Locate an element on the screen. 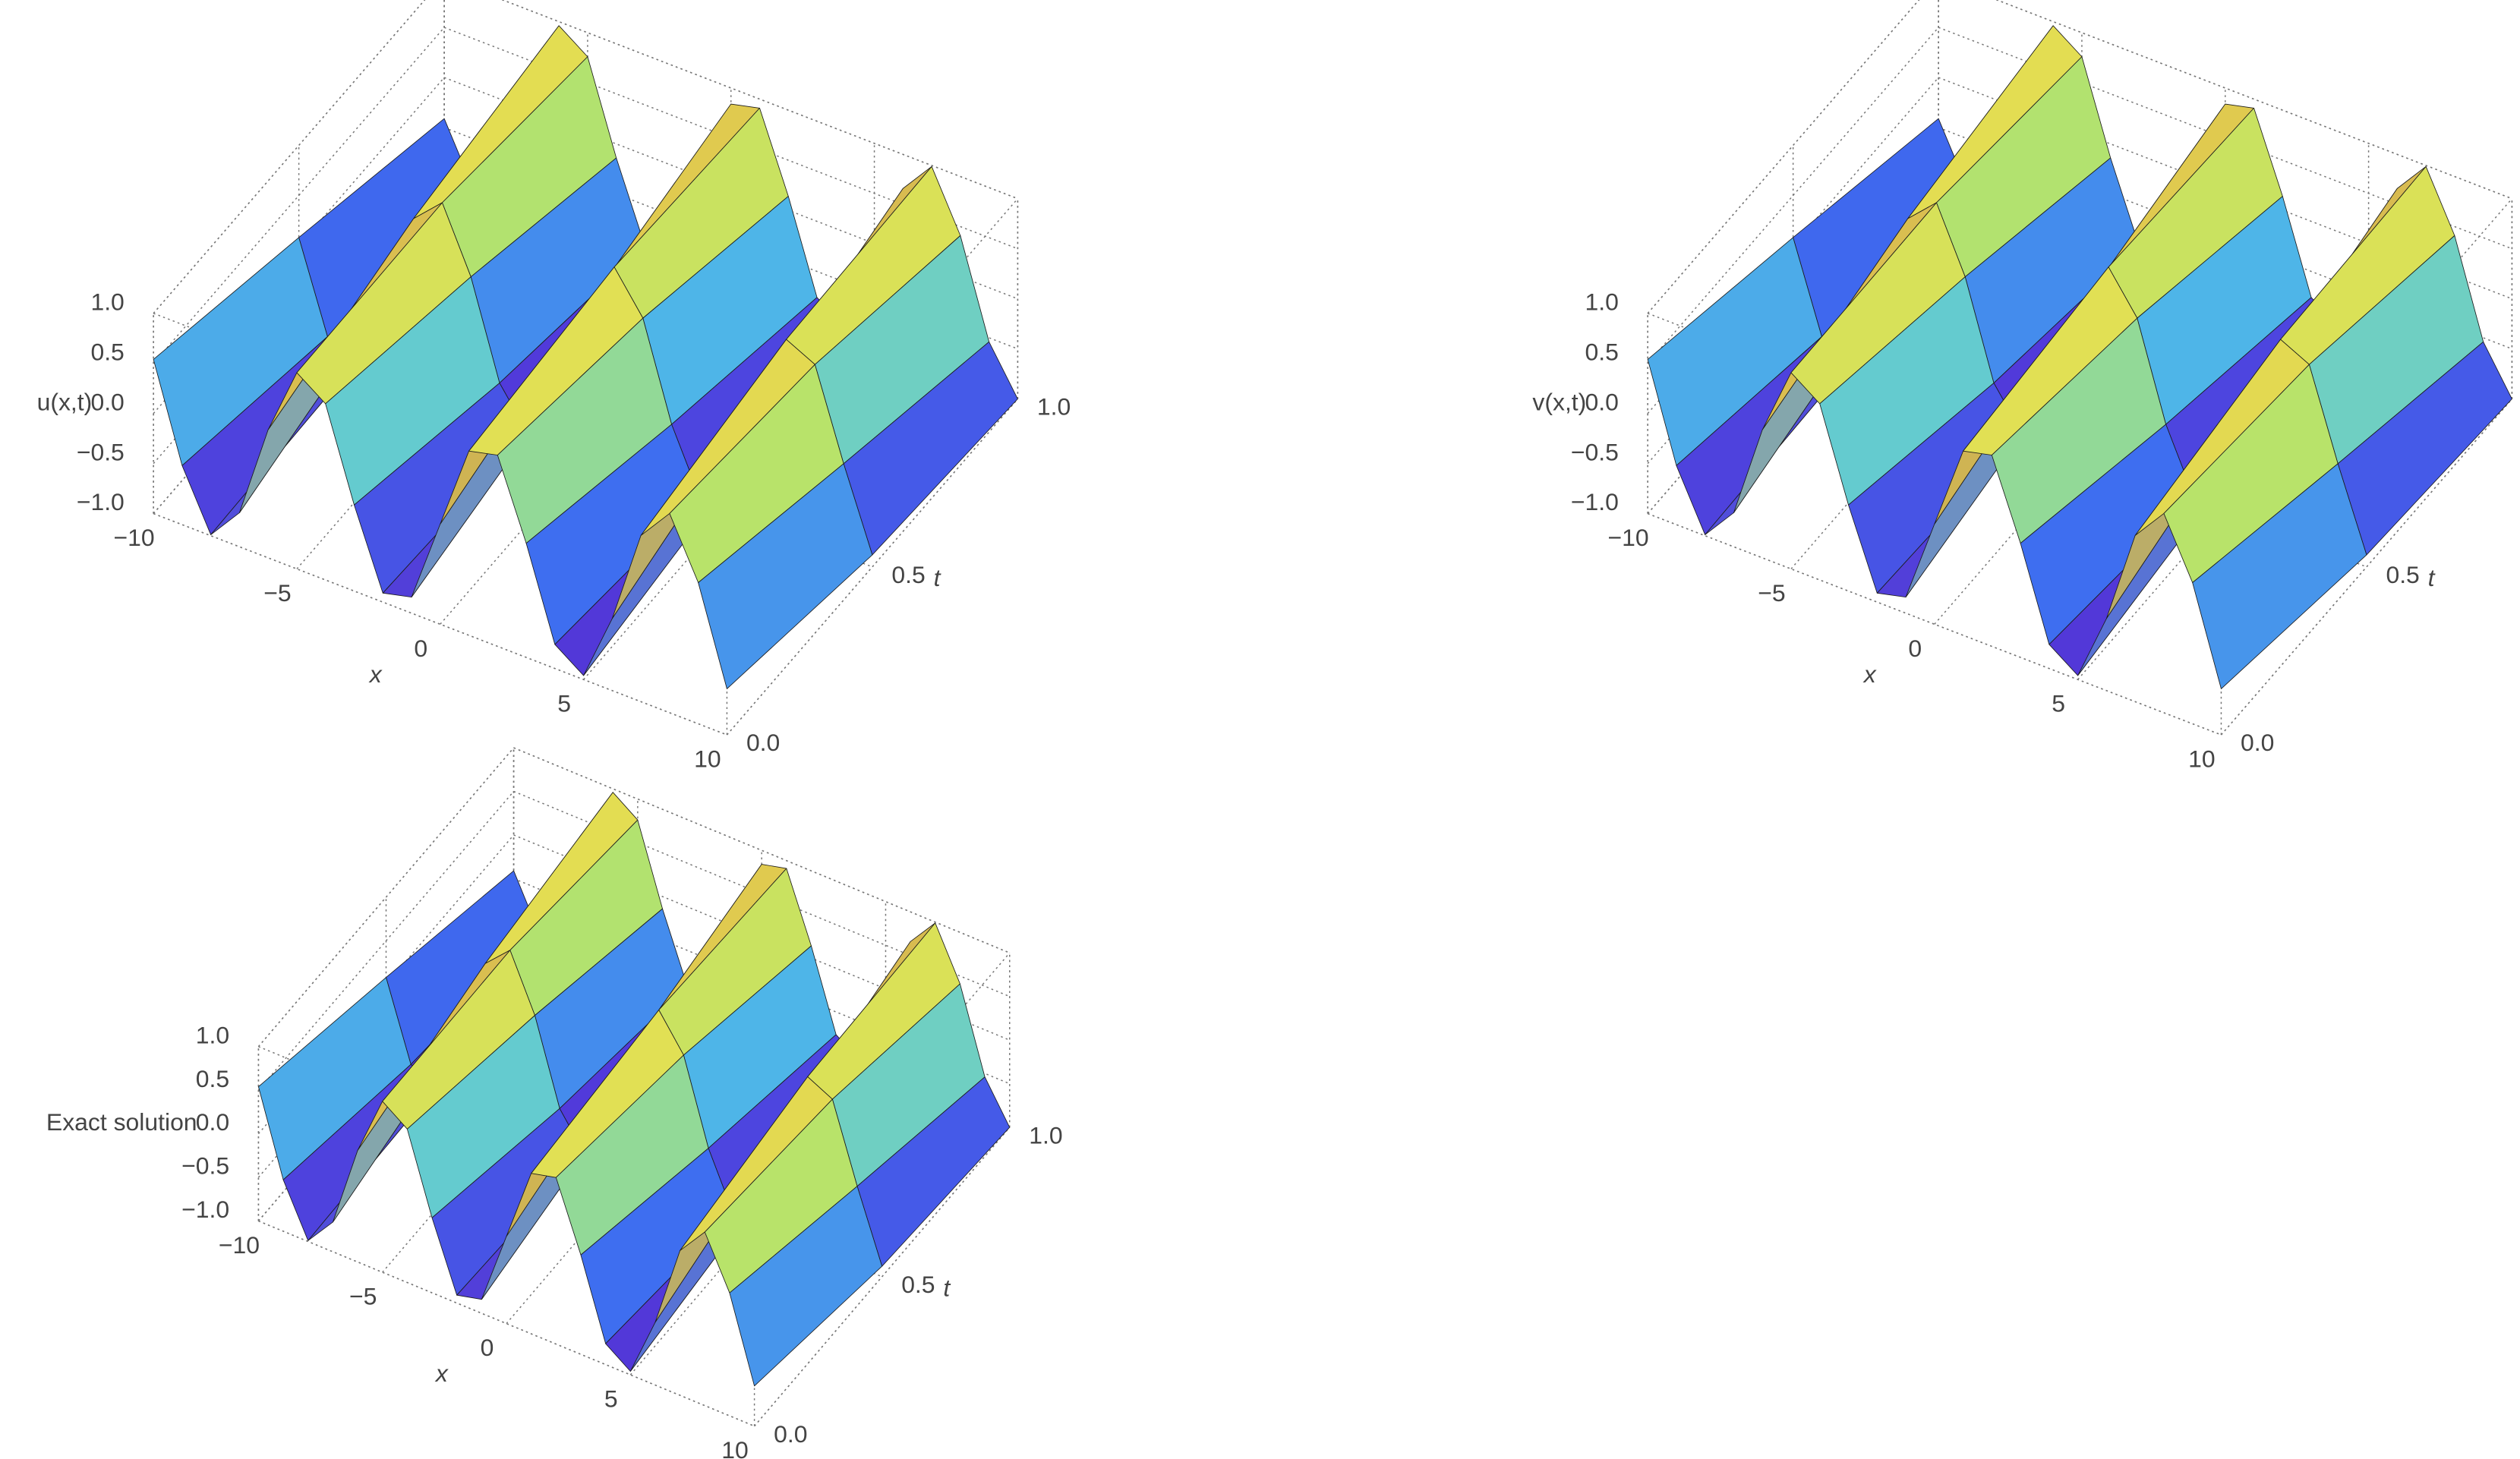 This screenshot has width=2520, height=1459. z-axis-label: u(x,t) is located at coordinates (65, 401).